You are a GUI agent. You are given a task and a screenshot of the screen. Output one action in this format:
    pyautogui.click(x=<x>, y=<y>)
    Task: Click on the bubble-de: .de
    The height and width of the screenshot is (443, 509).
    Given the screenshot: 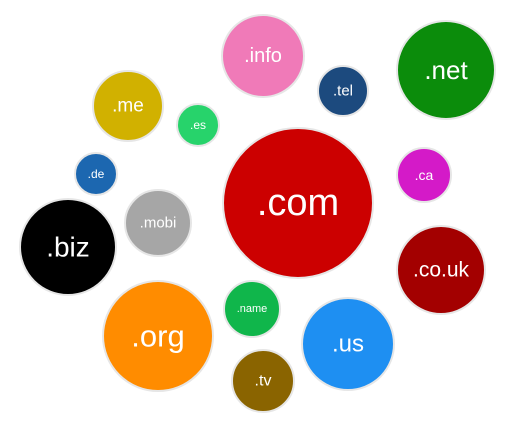 What is the action you would take?
    pyautogui.click(x=96, y=174)
    